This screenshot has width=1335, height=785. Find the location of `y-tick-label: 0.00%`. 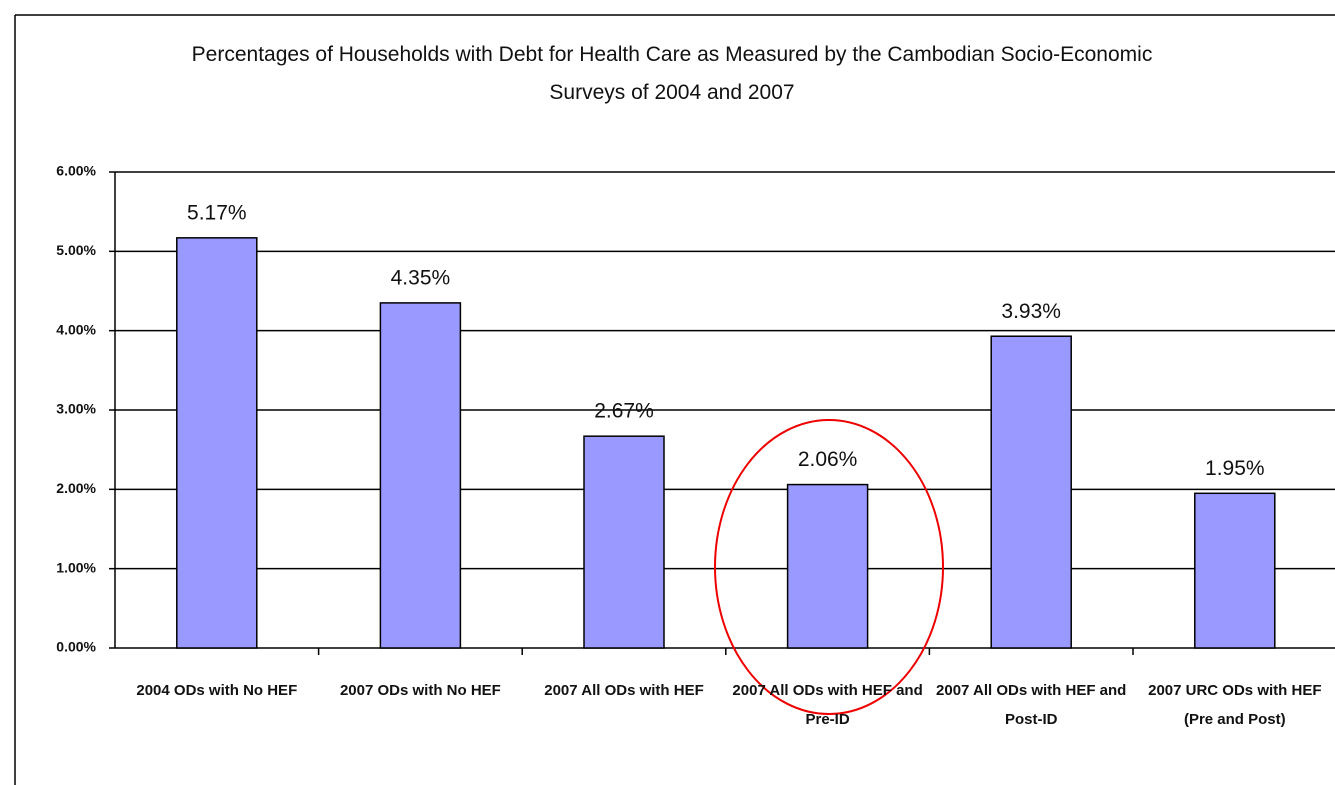

y-tick-label: 0.00% is located at coordinates (76, 647).